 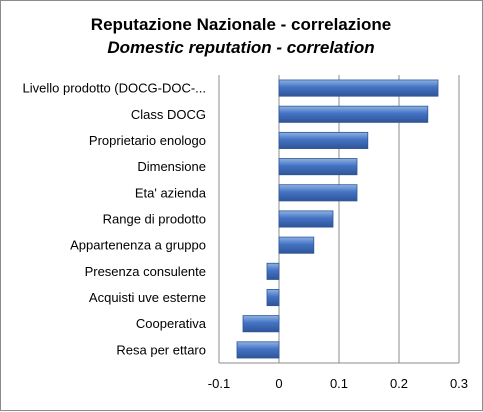 I want to click on category-label: Class DOCG, so click(x=168, y=114).